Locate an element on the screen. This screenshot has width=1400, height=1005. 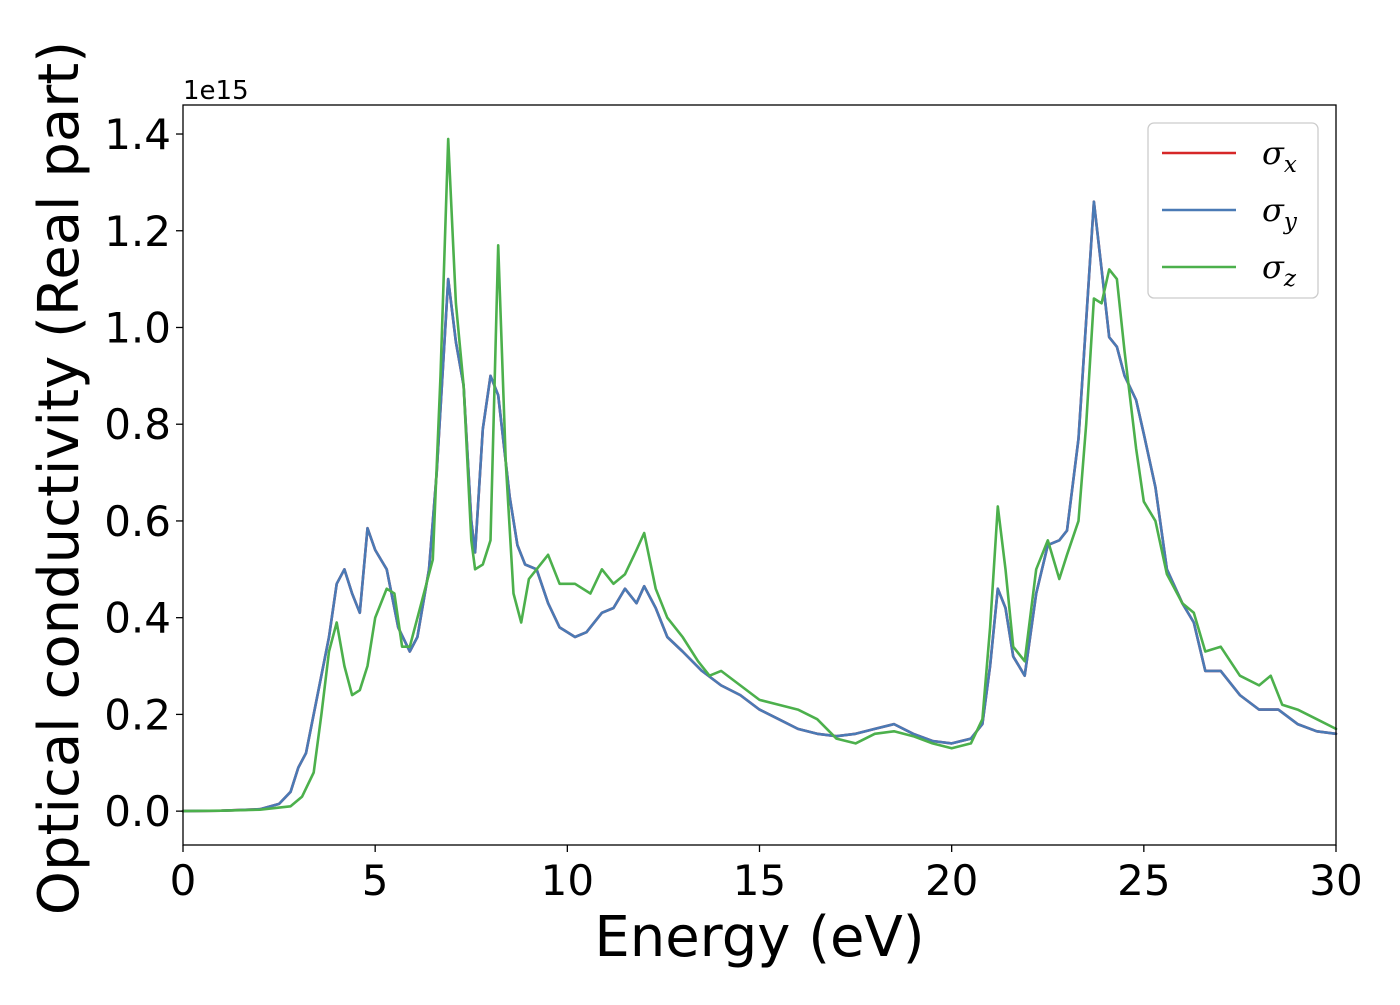
y-axis-ticks: 0.0 0.2 0.4 0.6 0.8 1.0 1.2 1.4 is located at coordinates (143, 473).